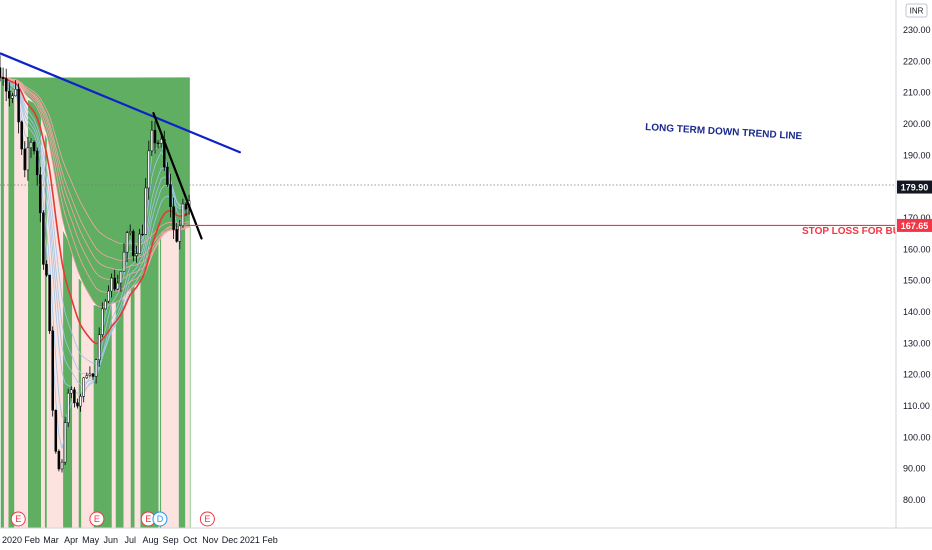  What do you see at coordinates (131, 540) in the screenshot?
I see `time-tick-label: Jul` at bounding box center [131, 540].